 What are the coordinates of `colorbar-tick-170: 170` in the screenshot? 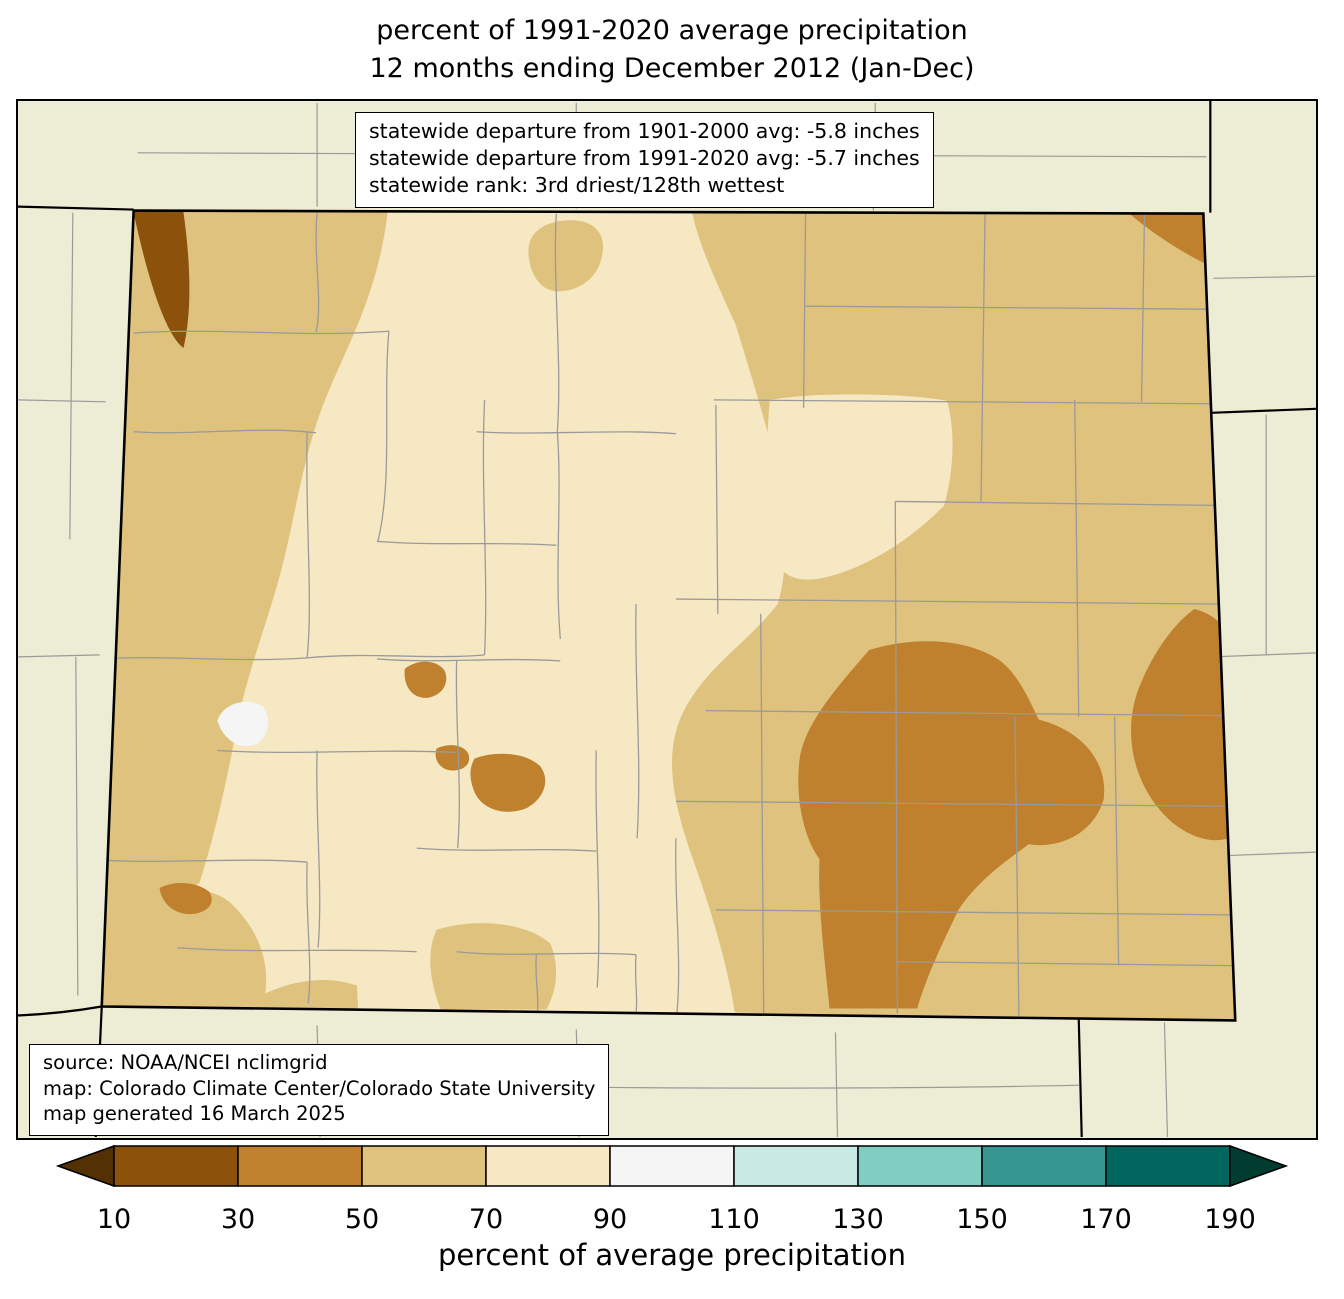 It's located at (1106, 1219).